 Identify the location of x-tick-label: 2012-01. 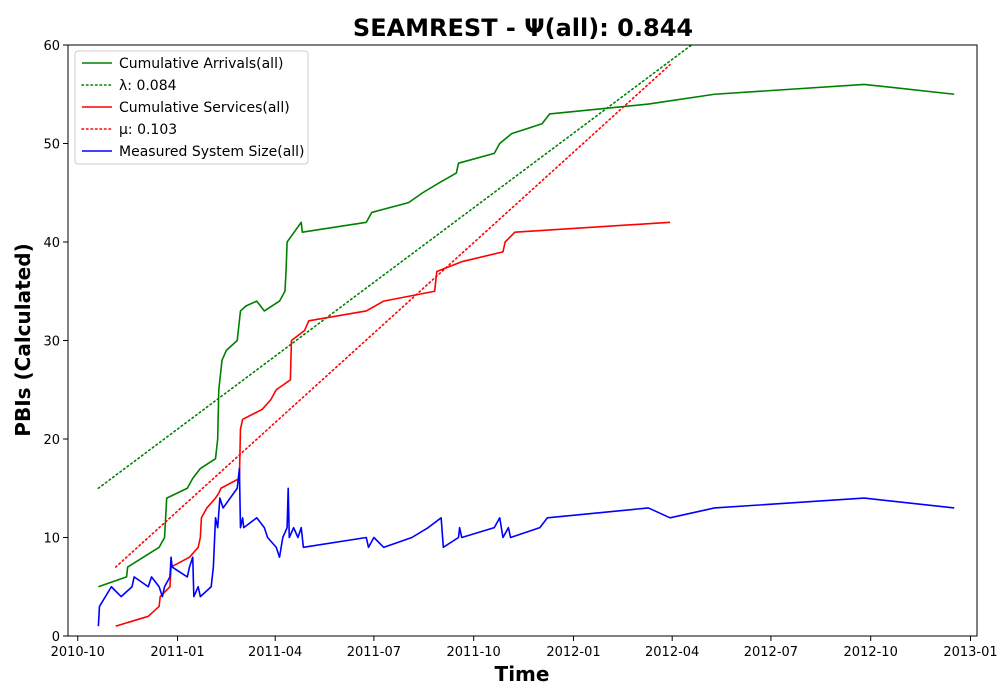
(573, 652).